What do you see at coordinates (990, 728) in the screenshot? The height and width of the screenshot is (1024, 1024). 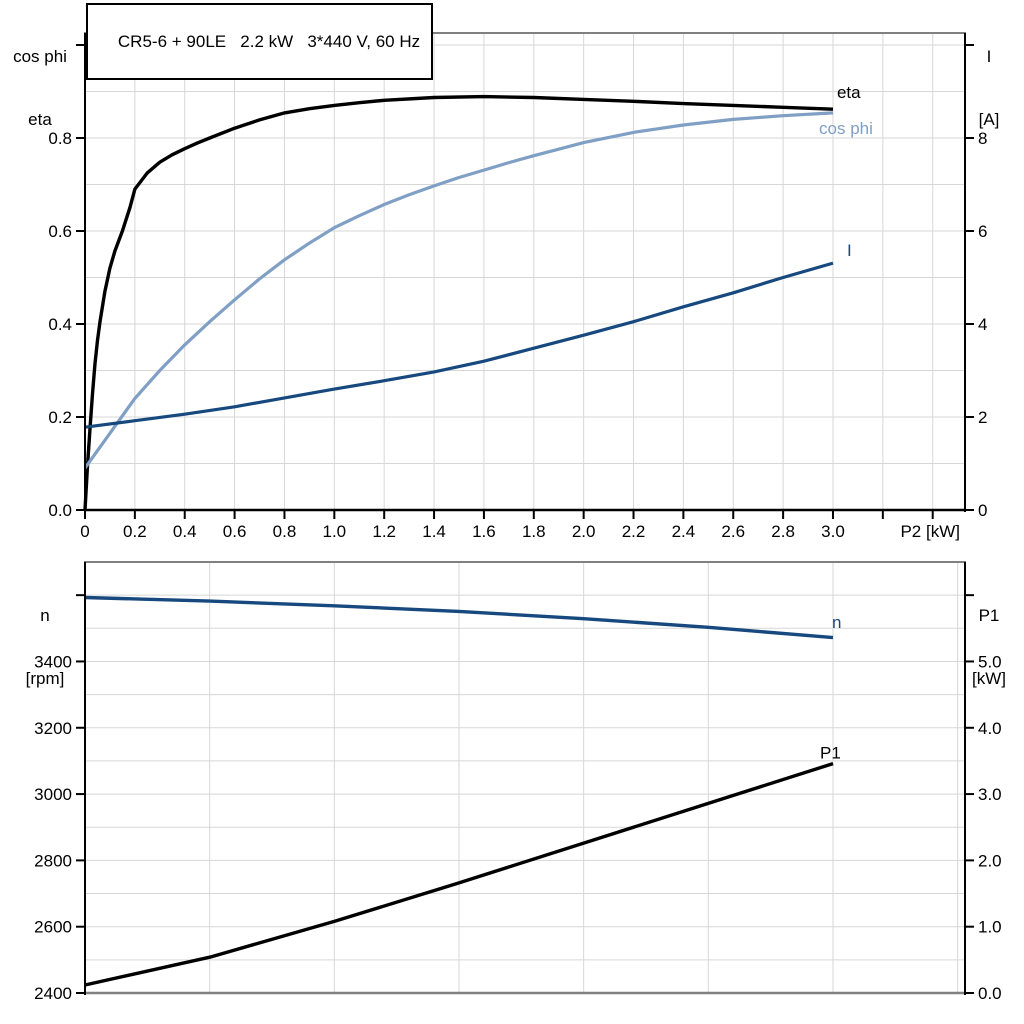 I see `y-right-tick-label: 4.0` at bounding box center [990, 728].